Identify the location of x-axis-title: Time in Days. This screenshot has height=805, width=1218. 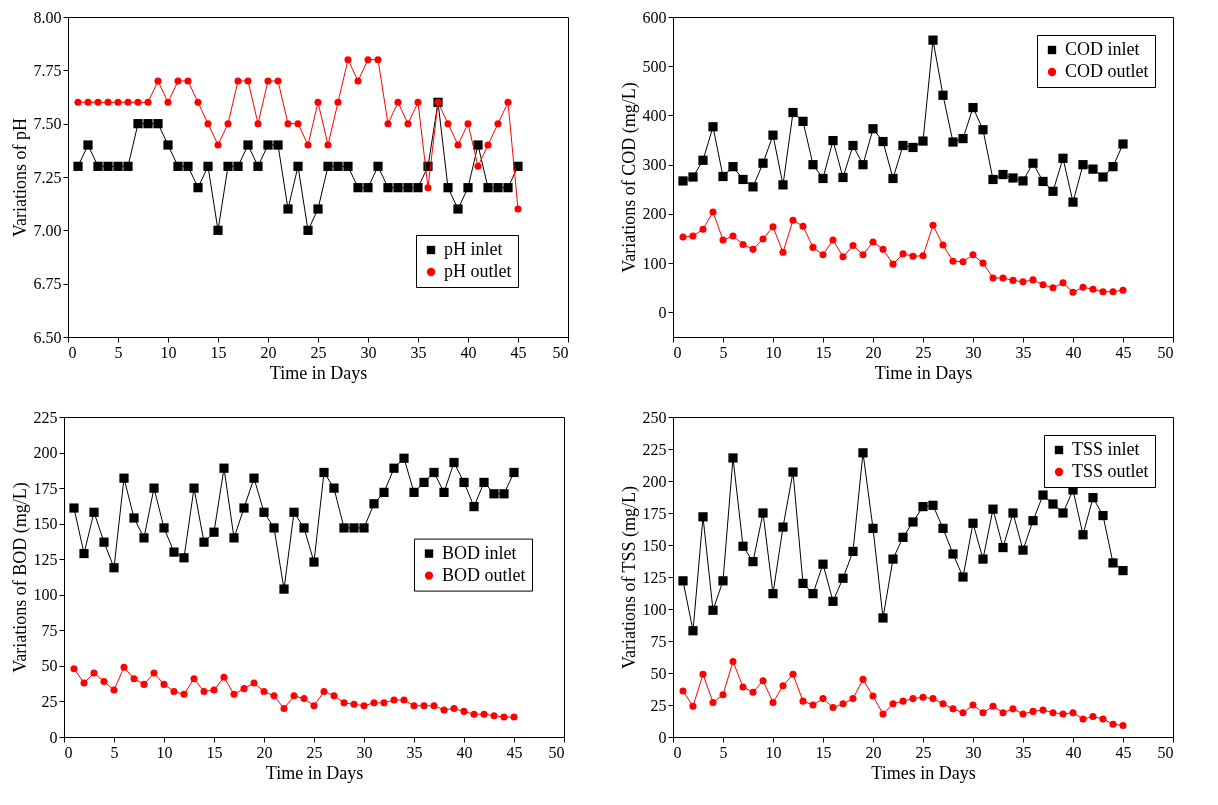
(314, 772).